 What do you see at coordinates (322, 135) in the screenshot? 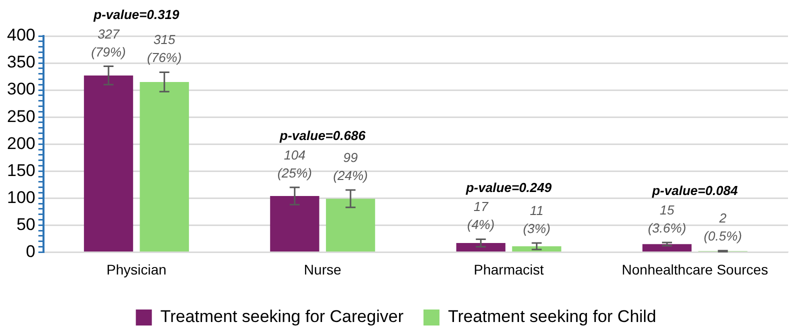
I see `annotation: p-value=0.686` at bounding box center [322, 135].